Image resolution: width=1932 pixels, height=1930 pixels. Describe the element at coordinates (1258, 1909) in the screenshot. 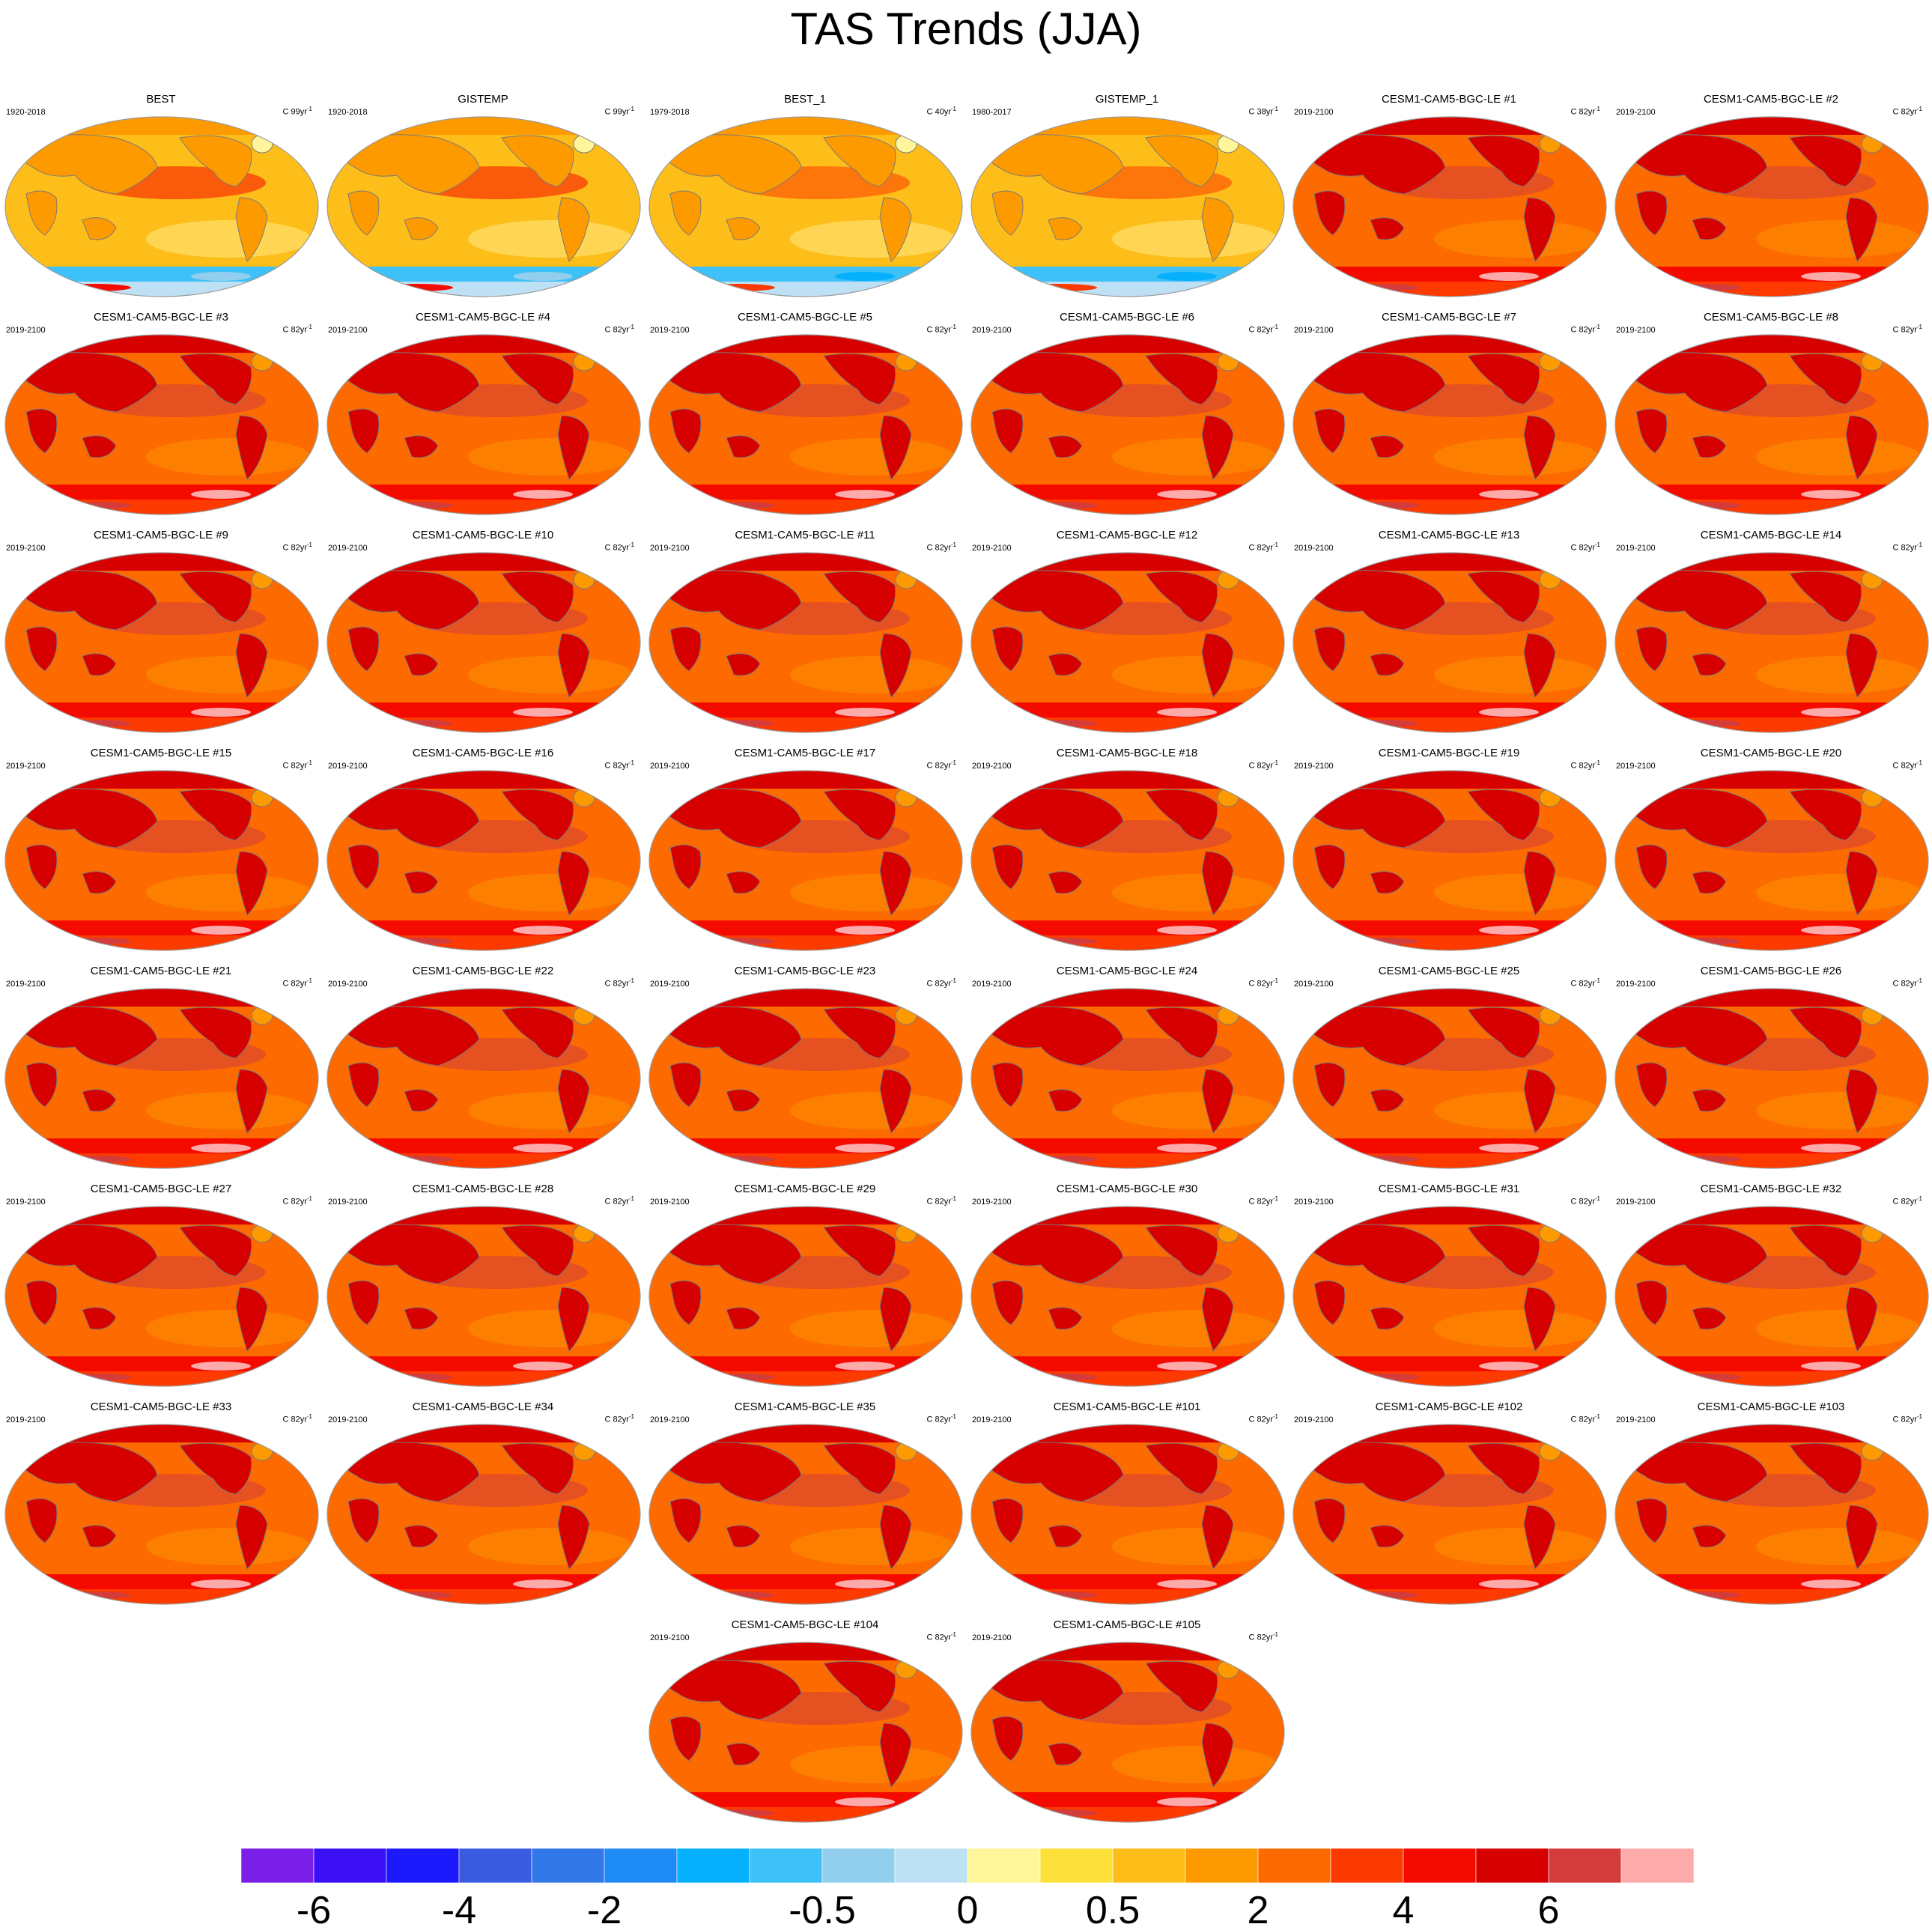

I see `colorbar-label: 2` at that location.